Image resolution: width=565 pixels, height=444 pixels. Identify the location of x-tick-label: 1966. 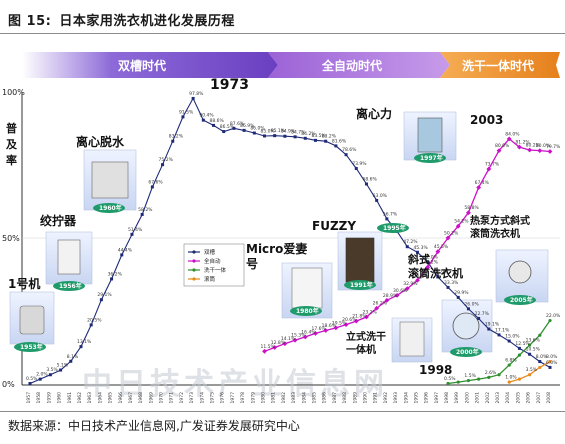
(121, 398).